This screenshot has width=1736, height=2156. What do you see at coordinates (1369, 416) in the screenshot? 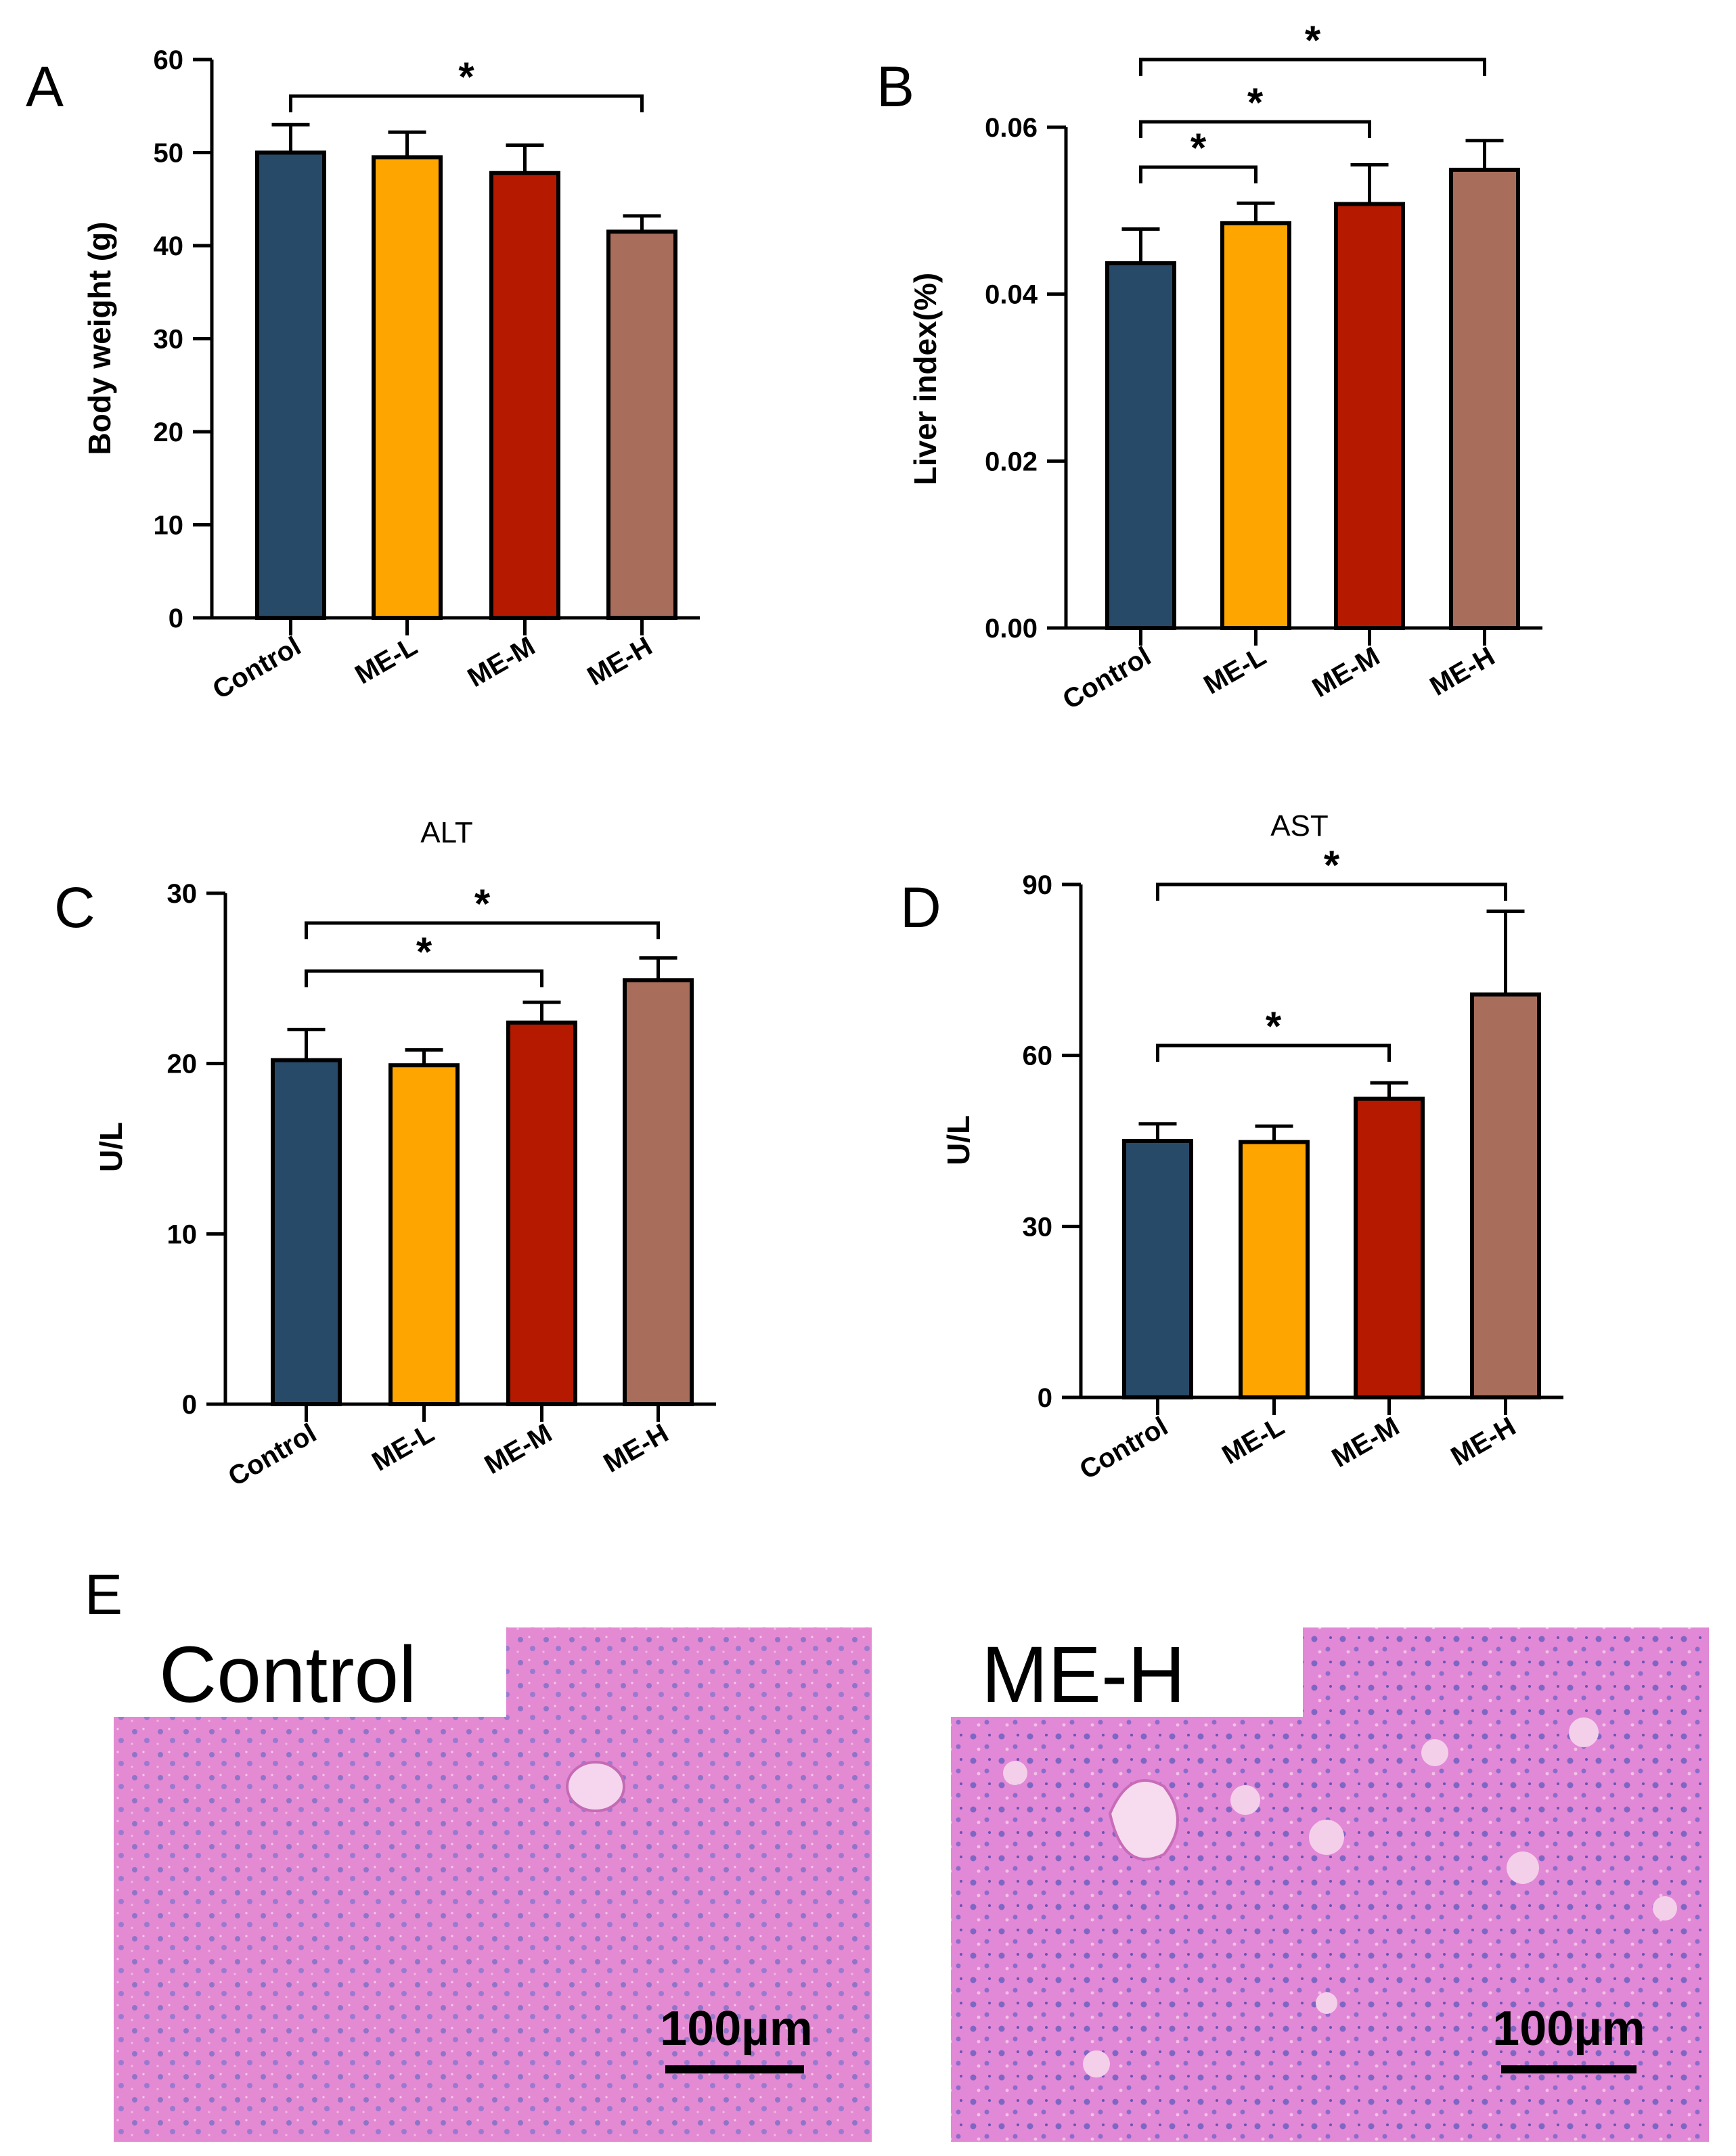
I see `panel-b-bar-me-m` at bounding box center [1369, 416].